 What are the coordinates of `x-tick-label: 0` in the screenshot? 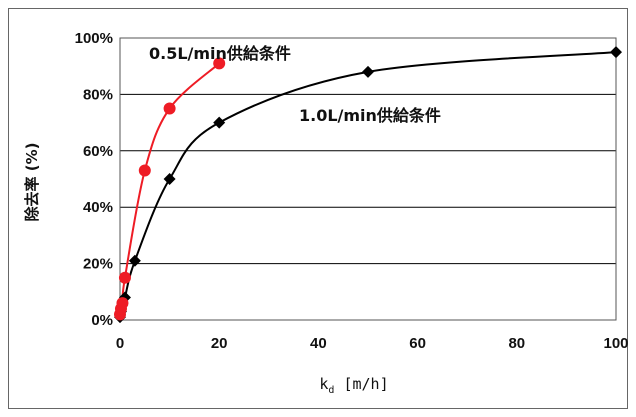 It's located at (120, 343).